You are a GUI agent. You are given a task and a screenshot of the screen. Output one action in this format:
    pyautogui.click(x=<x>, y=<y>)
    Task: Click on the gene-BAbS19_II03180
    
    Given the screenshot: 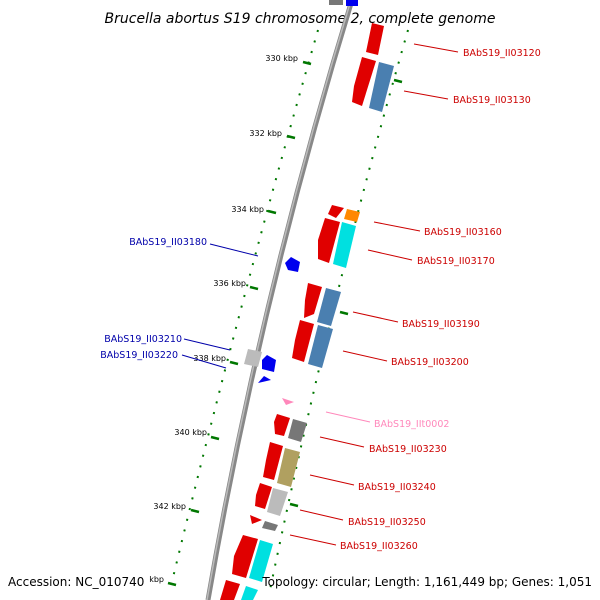 What is the action you would take?
    pyautogui.click(x=292, y=264)
    